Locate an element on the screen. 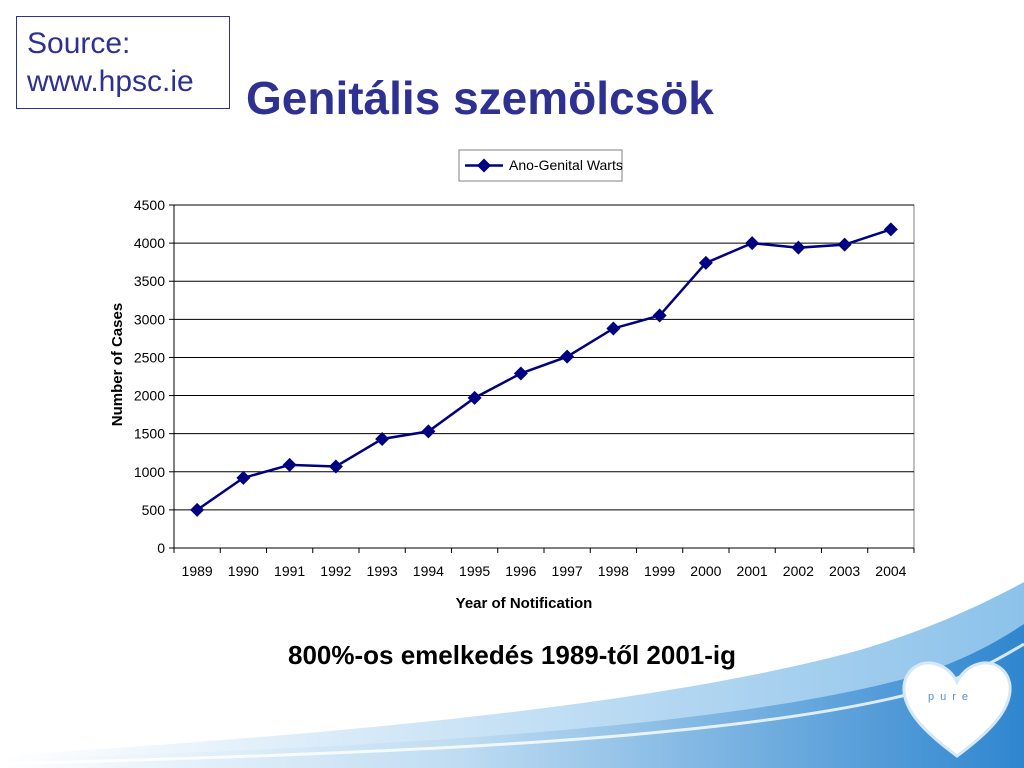  y-tick-label: 2500 is located at coordinates (149, 357).